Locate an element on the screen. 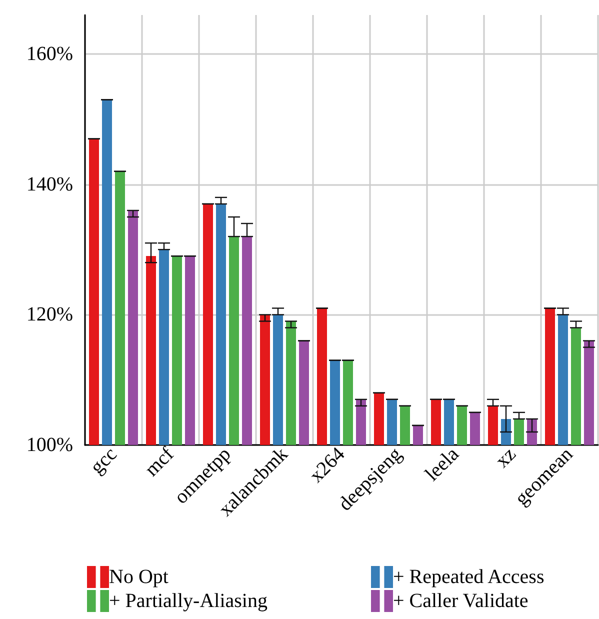 The height and width of the screenshot is (619, 599). y-tick-label: 100% is located at coordinates (49, 445).